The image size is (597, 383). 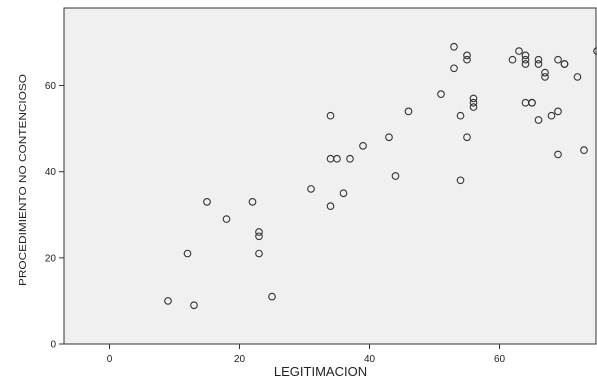 I want to click on y-tick-label: 60, so click(x=51, y=86).